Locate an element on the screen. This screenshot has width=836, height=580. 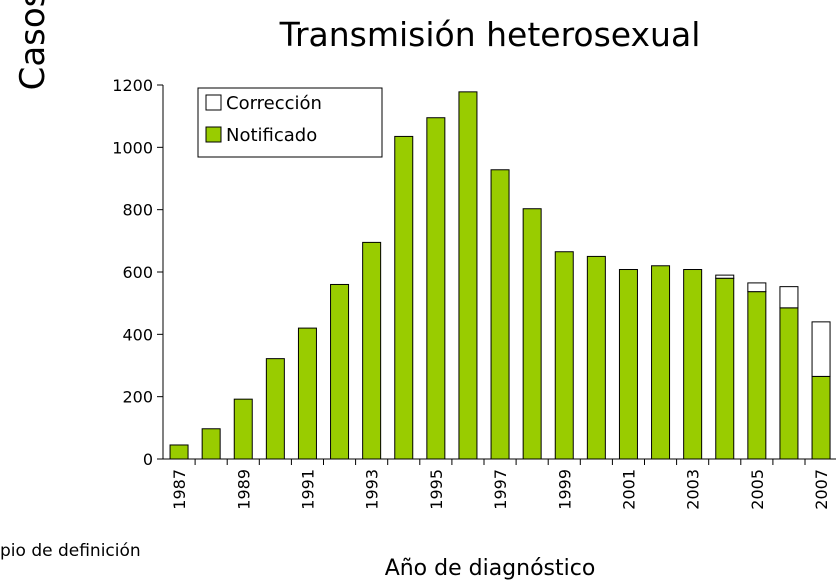
legend-box is located at coordinates (290, 122).